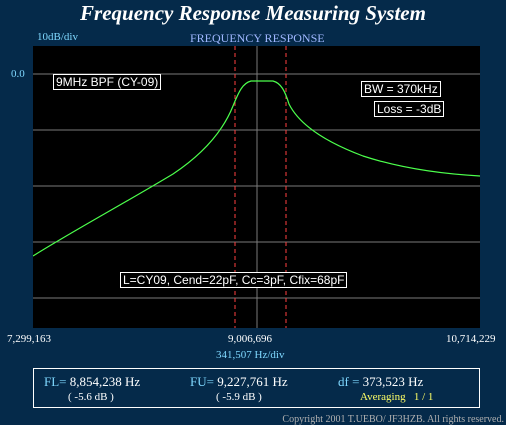 The height and width of the screenshot is (425, 506). What do you see at coordinates (250, 355) in the screenshot?
I see `x-scale-label: 341,507 Hz/div` at bounding box center [250, 355].